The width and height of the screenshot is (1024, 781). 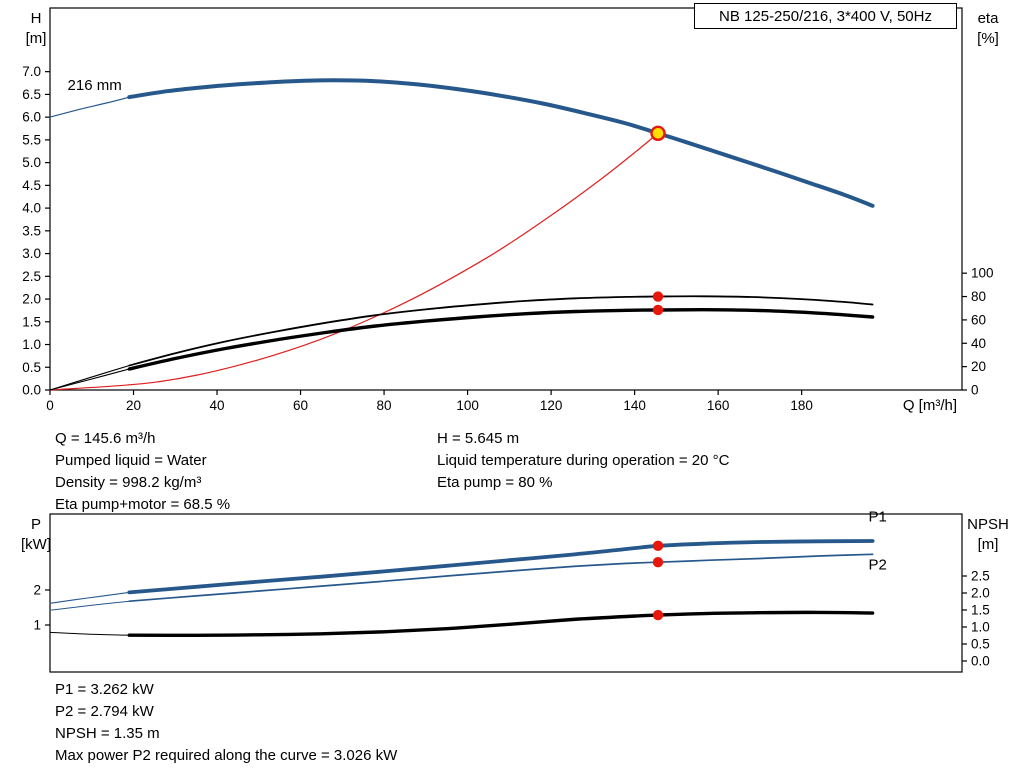 What do you see at coordinates (495, 482) in the screenshot?
I see `info-line-eta-pump: Eta pump = 80 %` at bounding box center [495, 482].